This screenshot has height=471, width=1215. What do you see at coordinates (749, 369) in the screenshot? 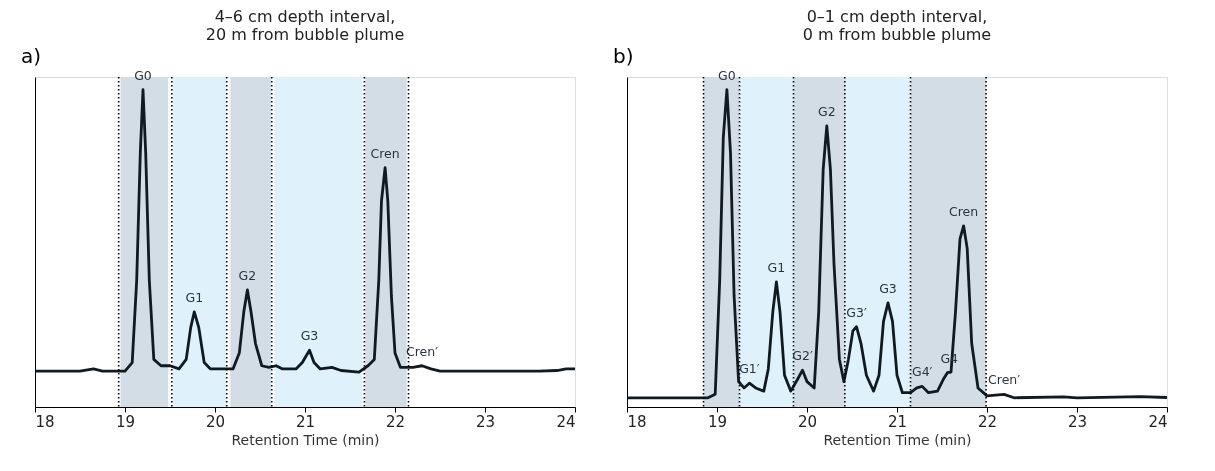
I see `annotation: G1′` at bounding box center [749, 369].